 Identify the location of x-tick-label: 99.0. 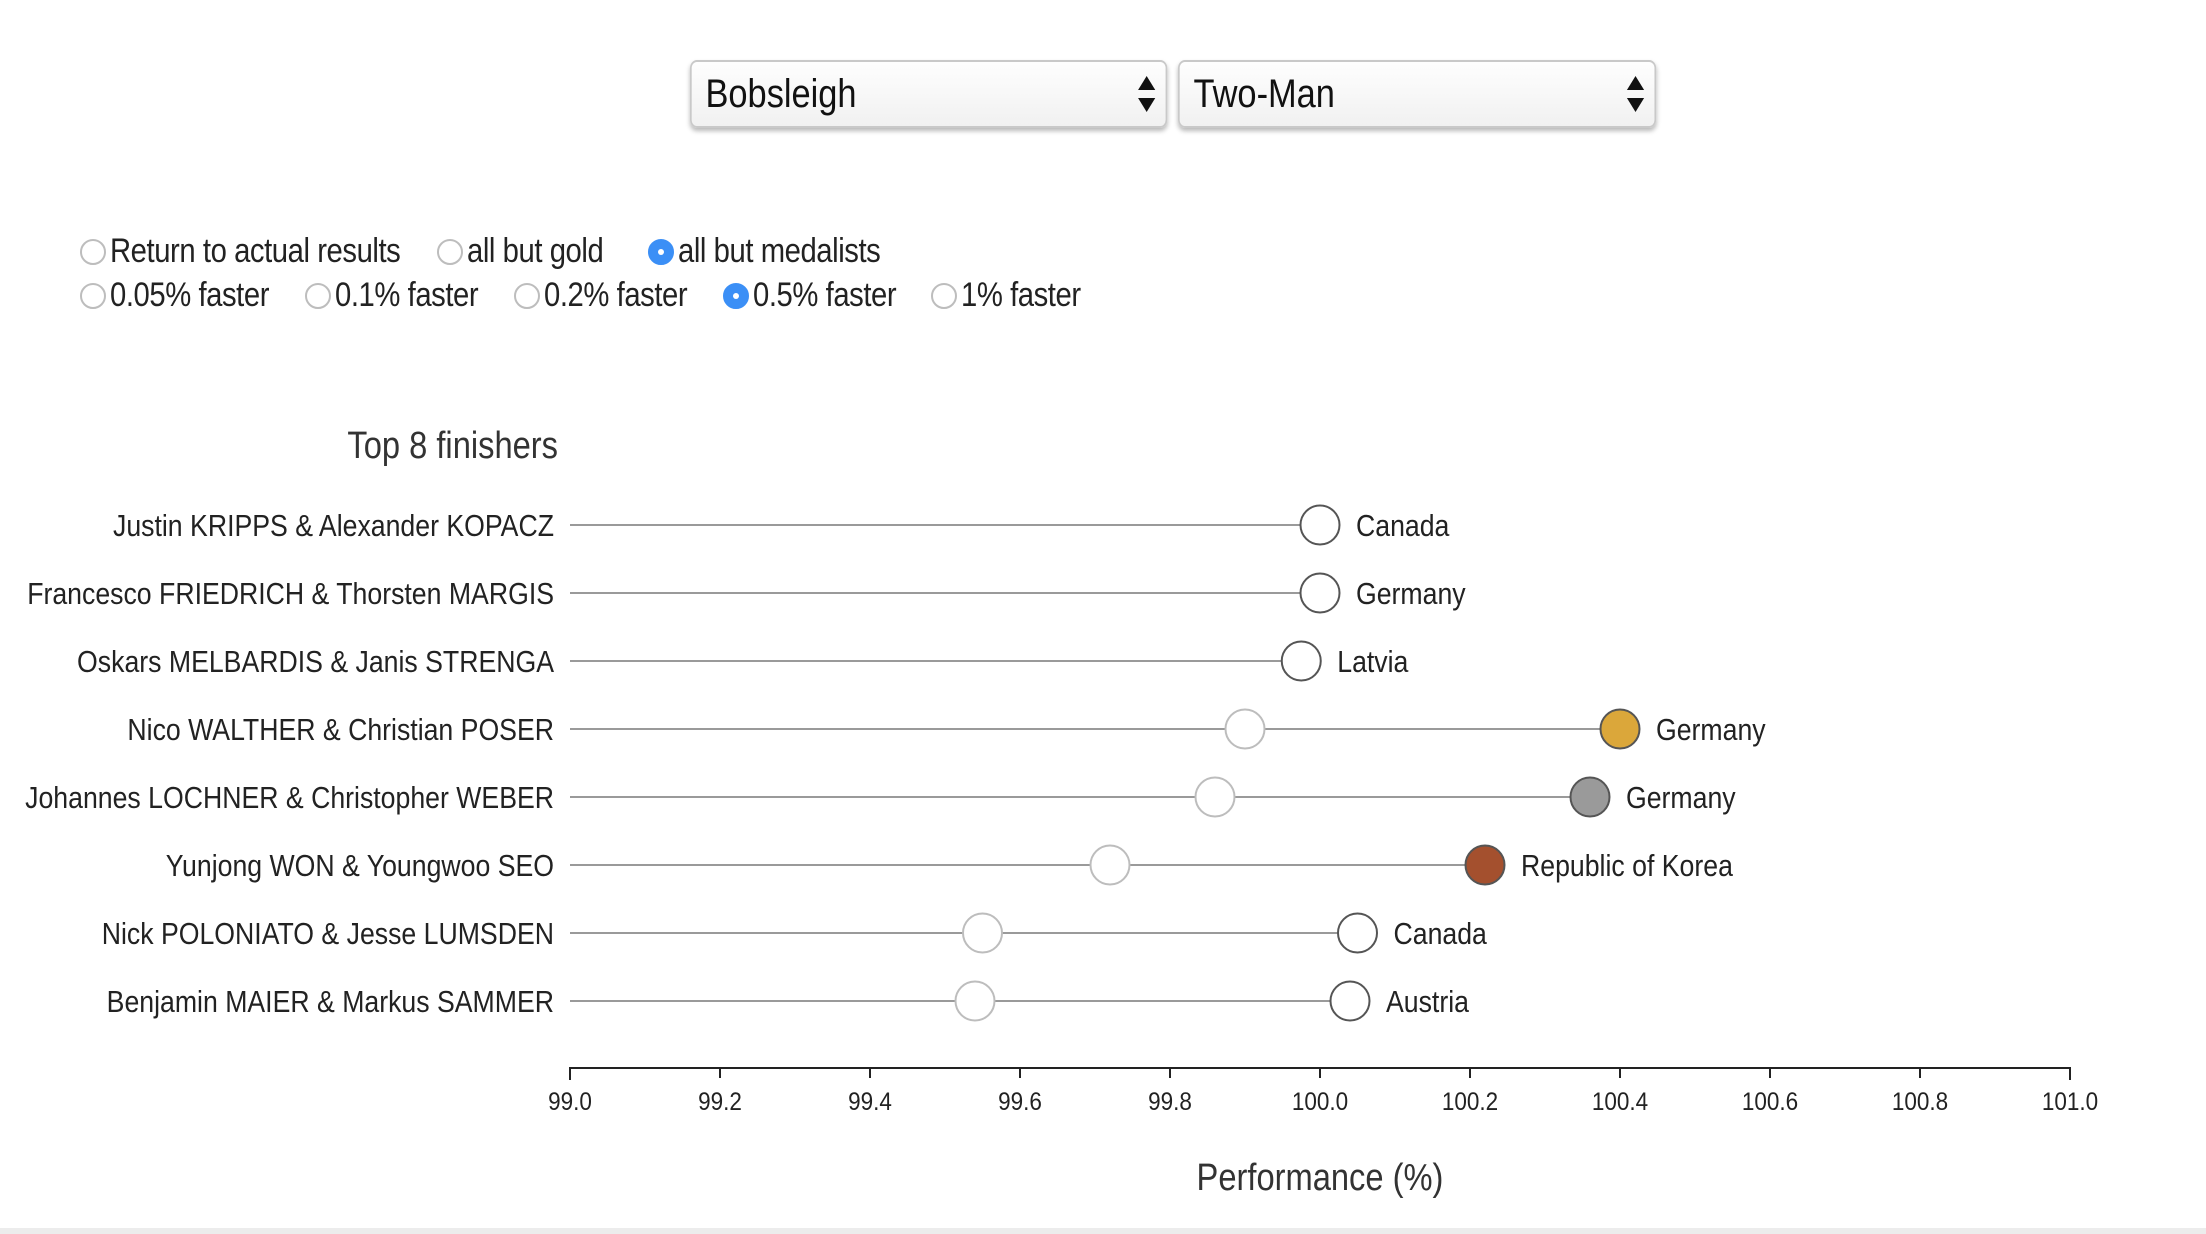
(570, 1102).